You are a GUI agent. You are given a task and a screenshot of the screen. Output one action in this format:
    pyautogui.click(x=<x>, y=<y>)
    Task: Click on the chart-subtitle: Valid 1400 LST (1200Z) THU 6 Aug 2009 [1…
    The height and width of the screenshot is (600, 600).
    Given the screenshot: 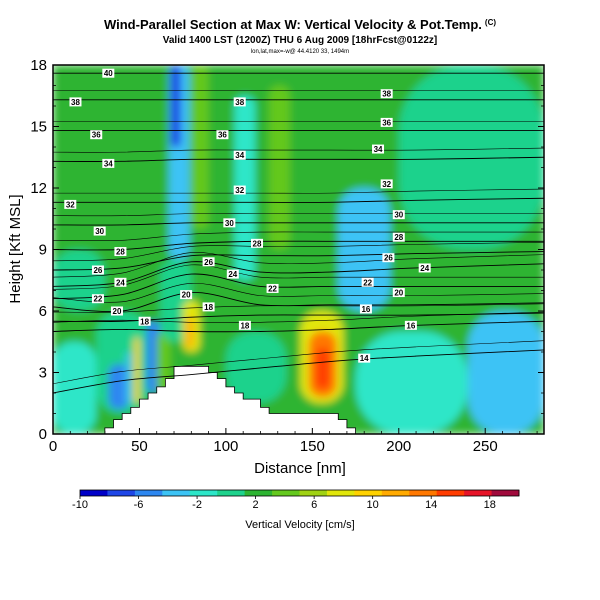 What is the action you would take?
    pyautogui.click(x=300, y=40)
    